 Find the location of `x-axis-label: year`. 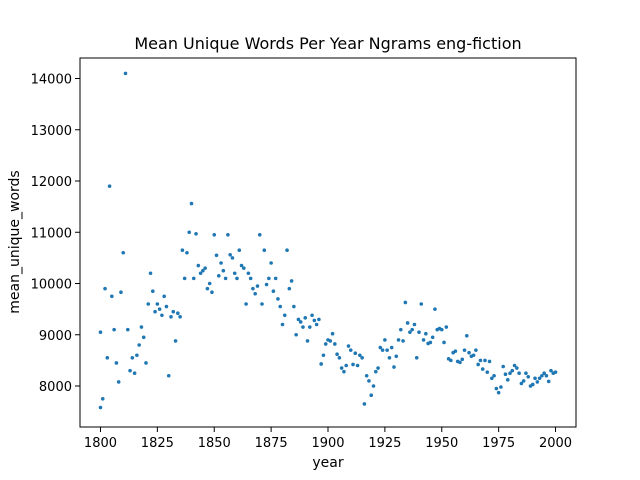

x-axis-label: year is located at coordinates (327, 463).